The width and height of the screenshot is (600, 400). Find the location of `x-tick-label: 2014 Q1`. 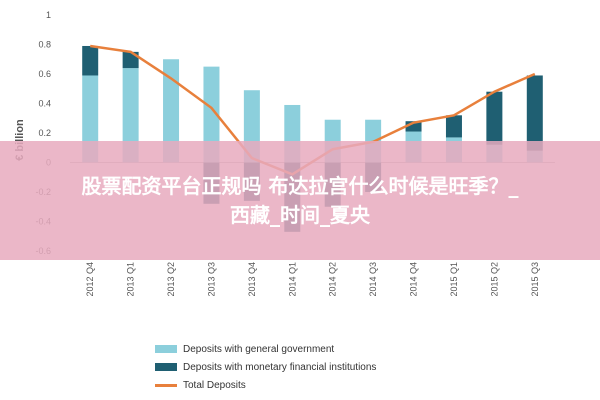

x-tick-label: 2014 Q1 is located at coordinates (292, 279).